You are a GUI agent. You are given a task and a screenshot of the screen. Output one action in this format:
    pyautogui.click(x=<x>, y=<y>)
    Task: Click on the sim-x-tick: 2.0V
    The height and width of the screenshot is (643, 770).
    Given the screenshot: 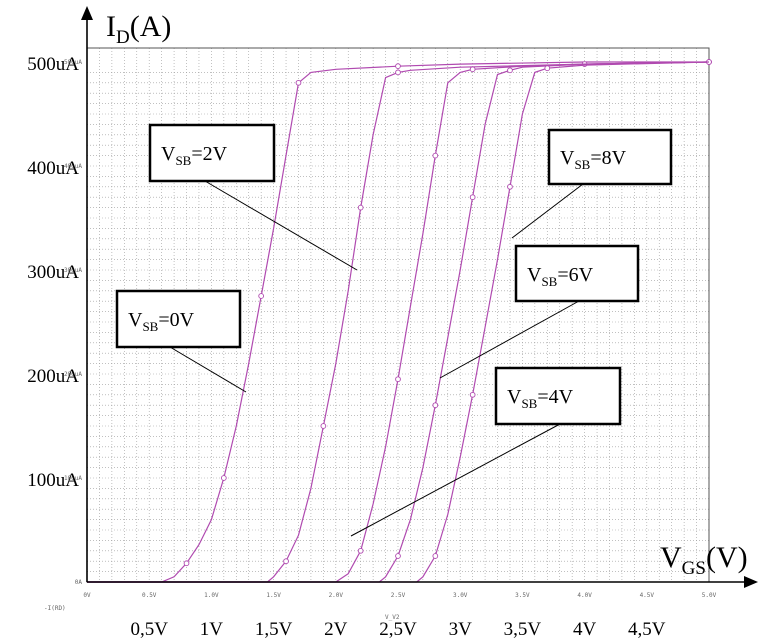 What is the action you would take?
    pyautogui.click(x=336, y=595)
    